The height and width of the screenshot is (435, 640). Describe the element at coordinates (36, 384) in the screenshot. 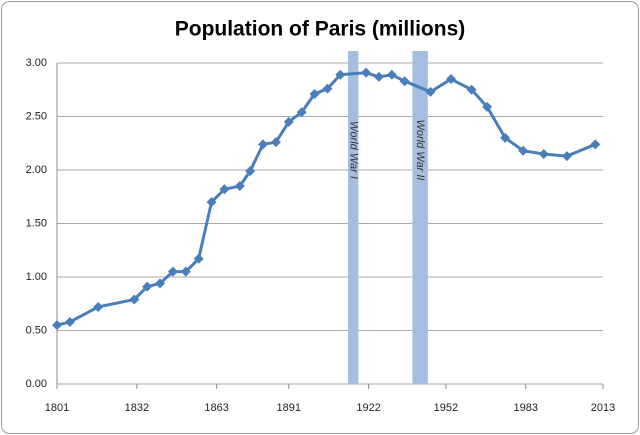

I see `y-tick-label: 0.00` at that location.